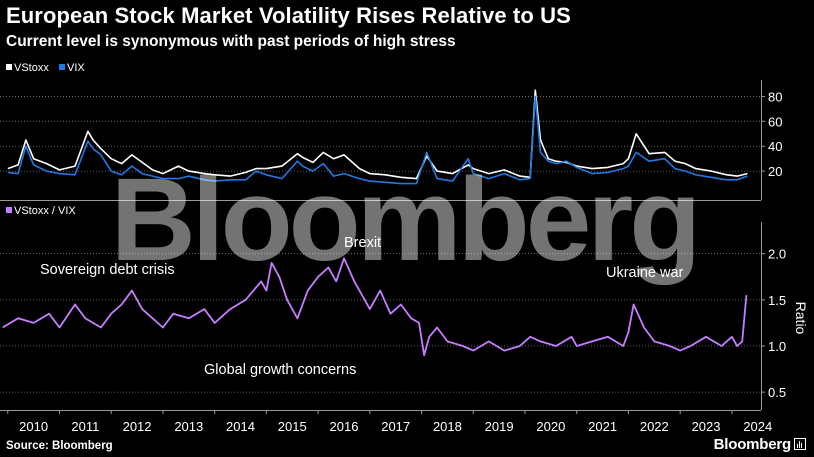 The height and width of the screenshot is (457, 814). Describe the element at coordinates (771, 134) in the screenshot. I see `top-panel-y-ticks: 20 40 60 80` at that location.